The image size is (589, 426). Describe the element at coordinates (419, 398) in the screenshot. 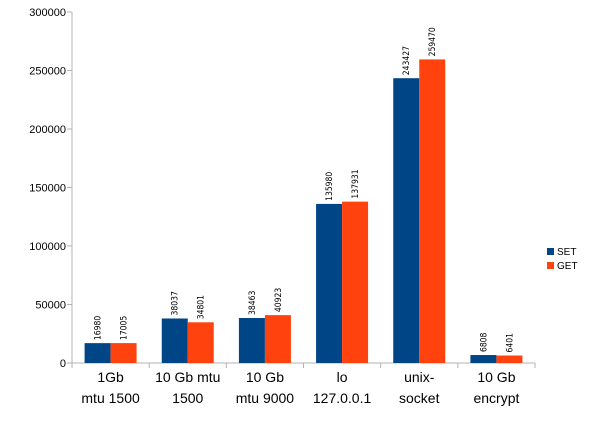

I see `x-tick-label: socket` at that location.